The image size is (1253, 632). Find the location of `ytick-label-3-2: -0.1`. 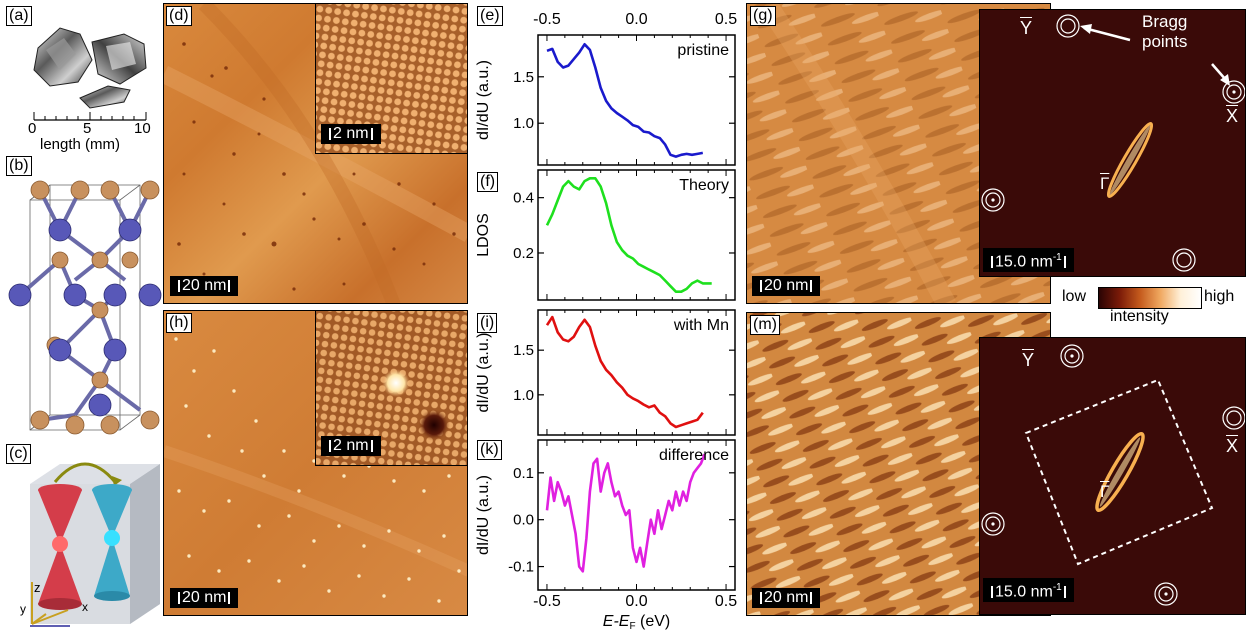

ytick-label-3-2: -0.1 is located at coordinates (521, 567).